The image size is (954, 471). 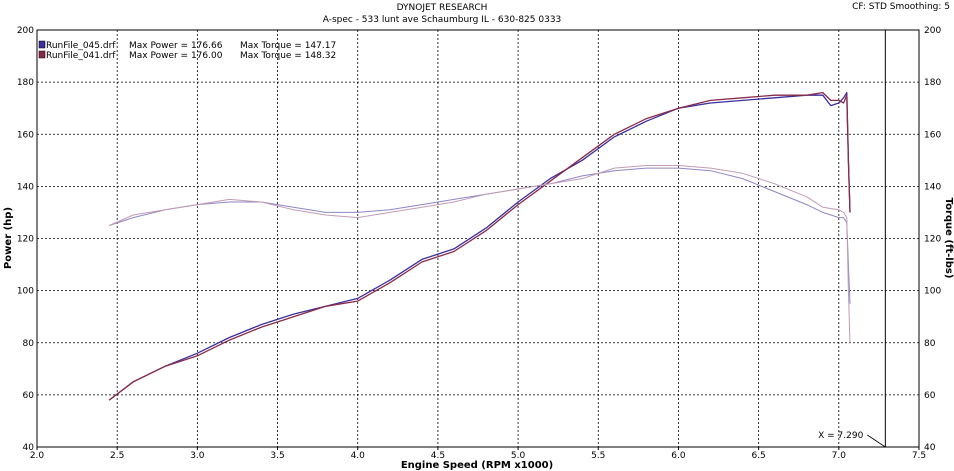 I want to click on chart-title: DYNOJET RESEARCH, so click(x=442, y=8).